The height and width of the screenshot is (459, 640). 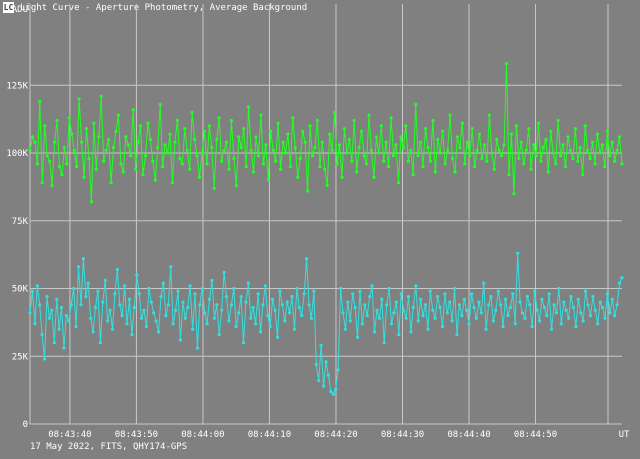 What do you see at coordinates (8, 7) in the screenshot?
I see `app-icon: LC` at bounding box center [8, 7].